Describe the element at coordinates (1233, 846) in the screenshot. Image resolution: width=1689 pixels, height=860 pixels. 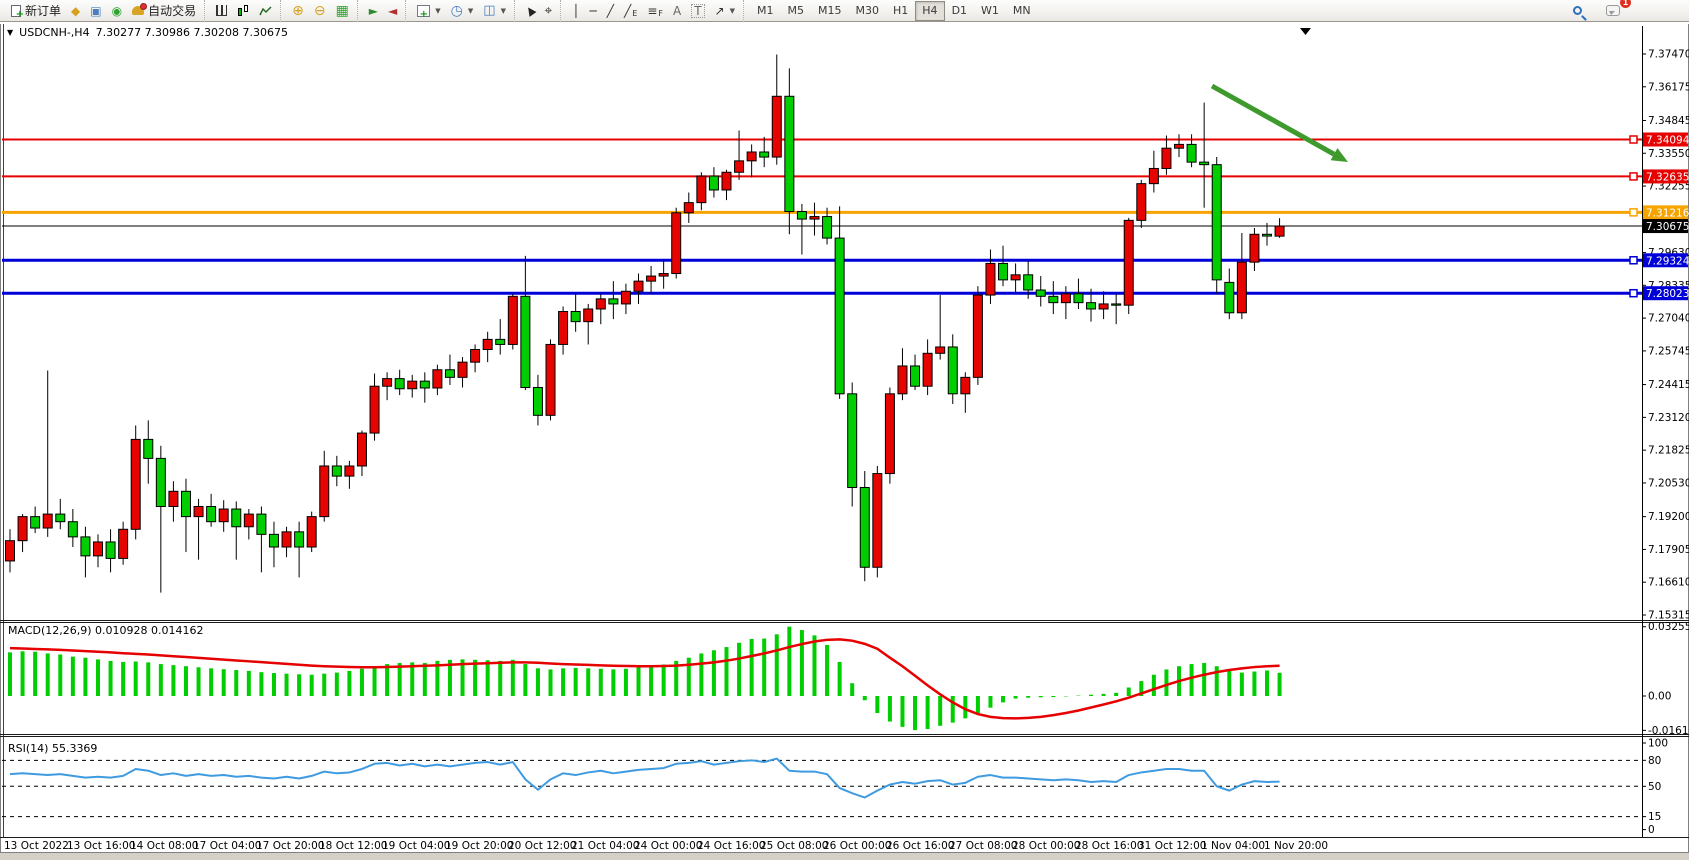
I see `svg-text: 1 Nov 04:00` at that location.